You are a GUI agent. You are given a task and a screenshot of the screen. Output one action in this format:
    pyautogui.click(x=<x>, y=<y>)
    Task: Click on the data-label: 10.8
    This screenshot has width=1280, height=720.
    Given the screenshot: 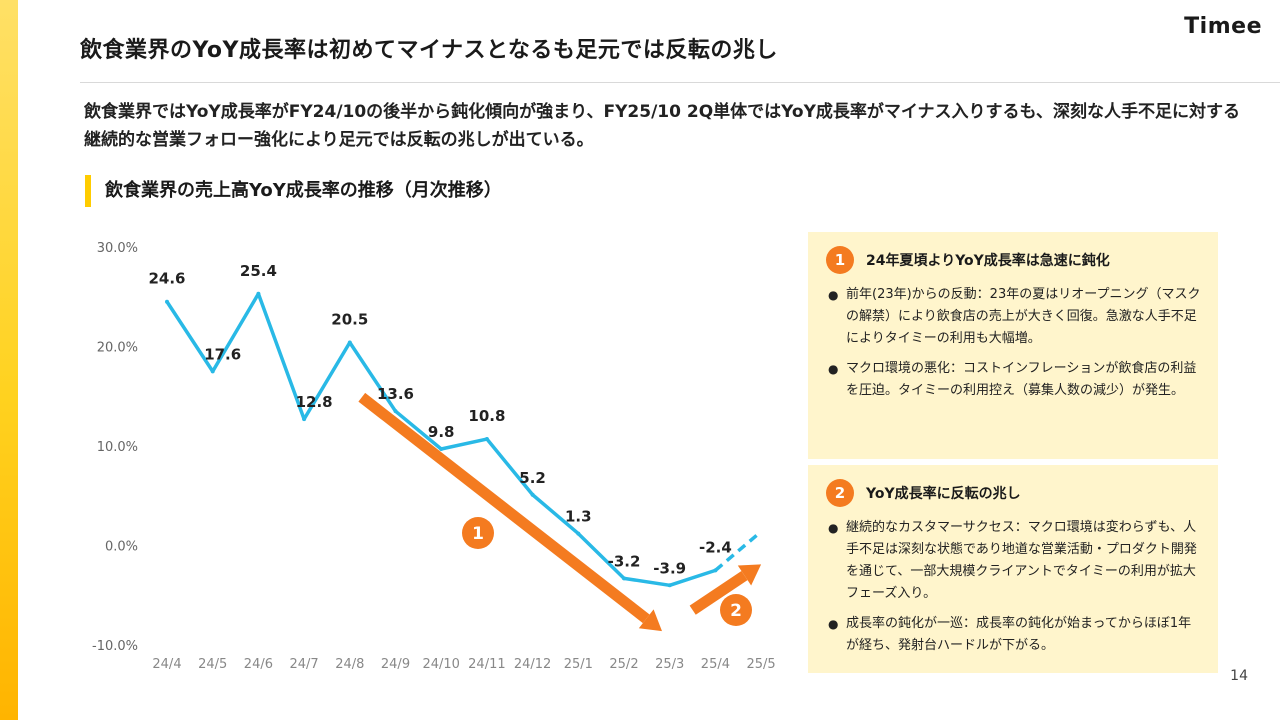 What is the action you would take?
    pyautogui.click(x=486, y=416)
    